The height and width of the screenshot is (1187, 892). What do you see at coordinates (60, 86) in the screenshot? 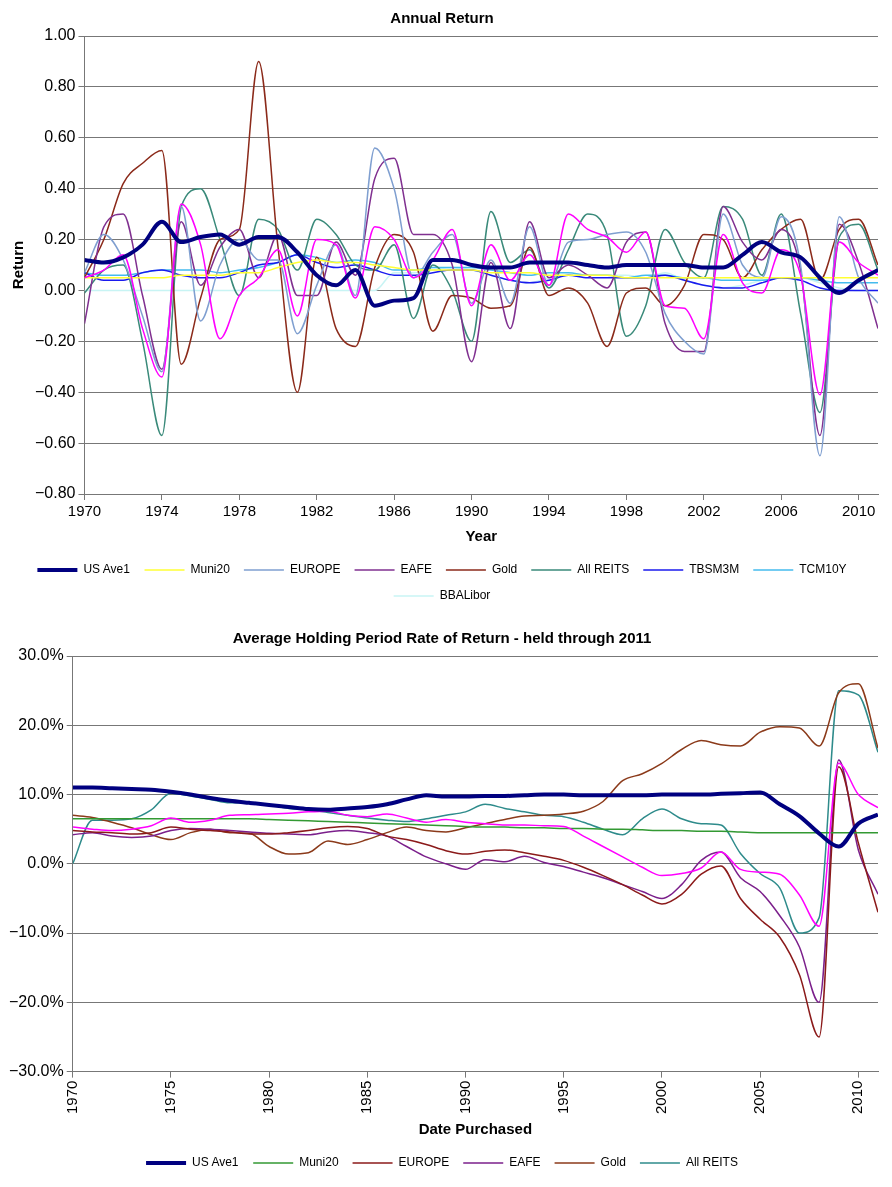
I see `y-tick-label: 0.80` at bounding box center [60, 86].